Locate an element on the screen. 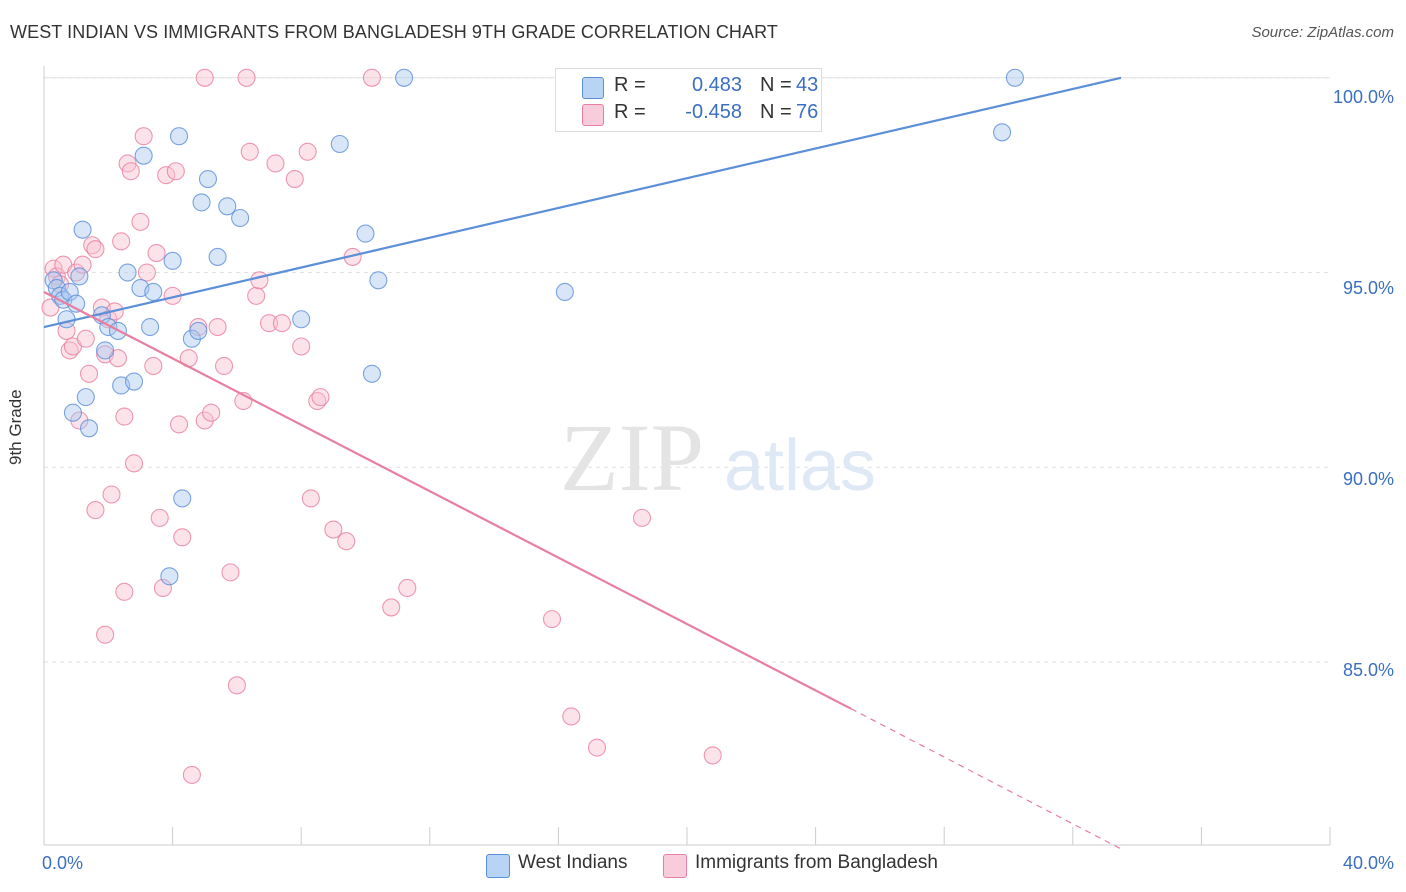 The image size is (1406, 892). legend-n-value-west-indians: 43 is located at coordinates (807, 85).